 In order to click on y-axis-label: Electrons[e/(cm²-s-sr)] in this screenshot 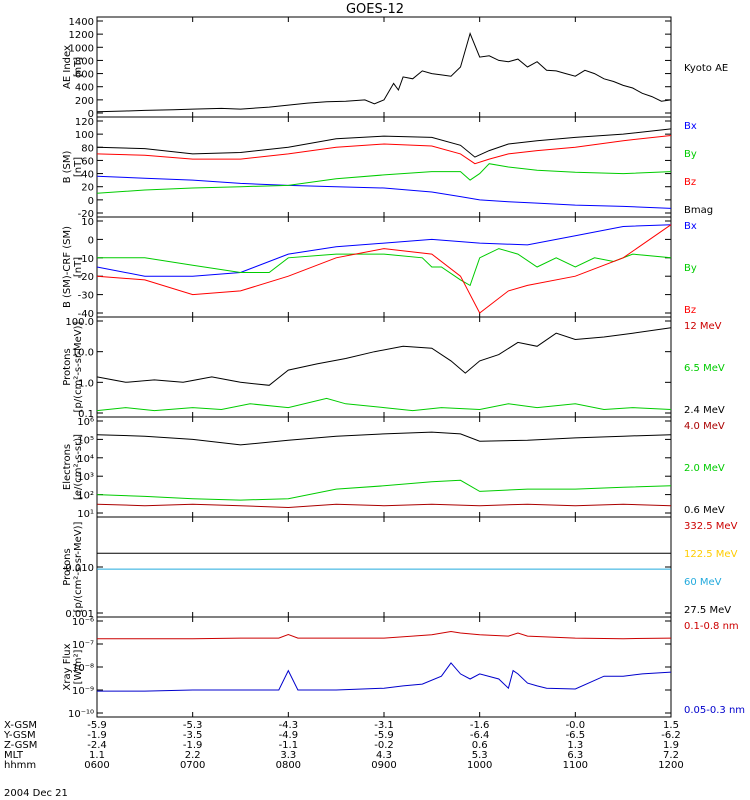, I will do `click(73, 467)`.